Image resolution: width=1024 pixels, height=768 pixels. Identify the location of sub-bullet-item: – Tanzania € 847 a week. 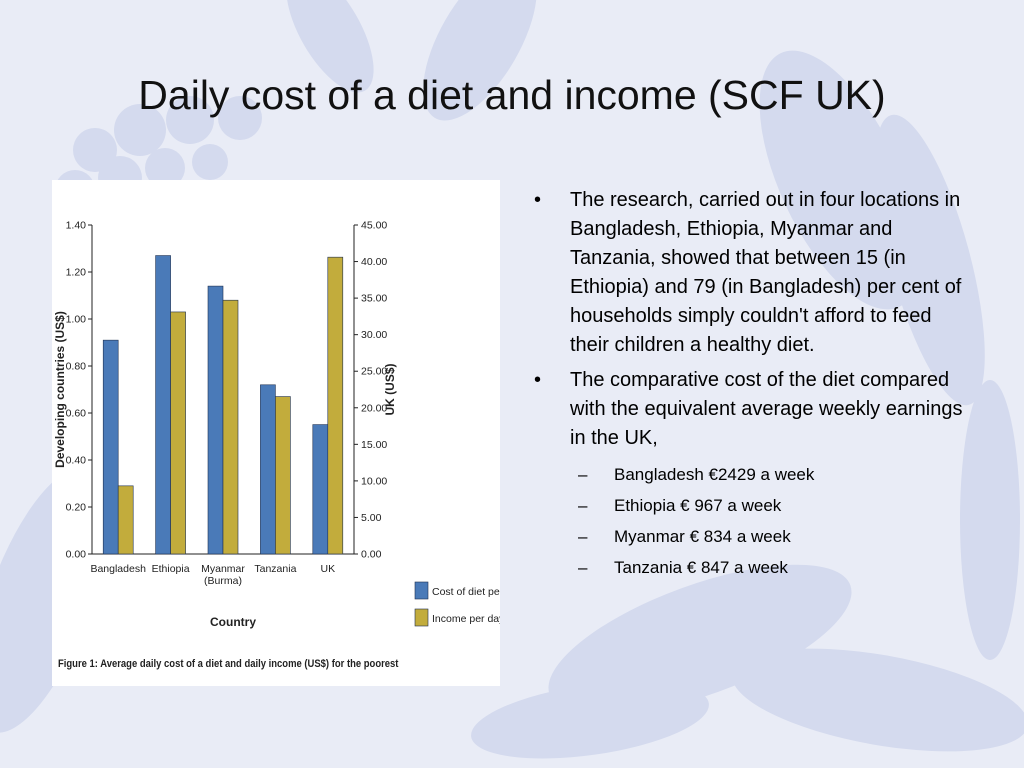
(750, 567).